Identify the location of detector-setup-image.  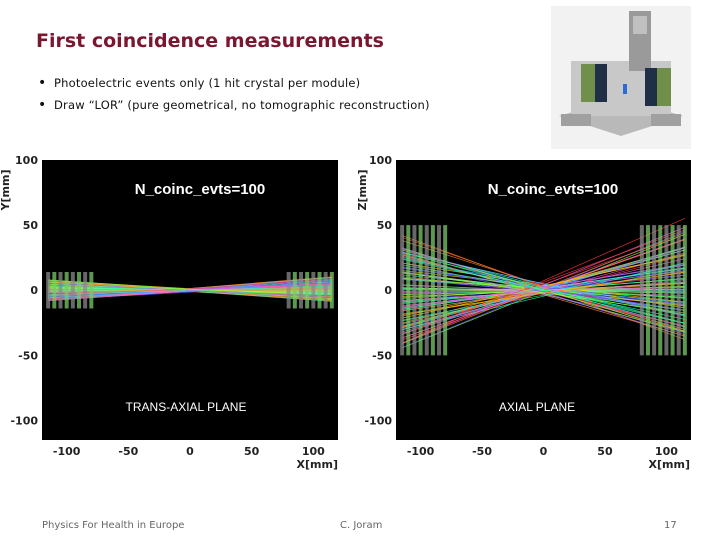
(621, 77).